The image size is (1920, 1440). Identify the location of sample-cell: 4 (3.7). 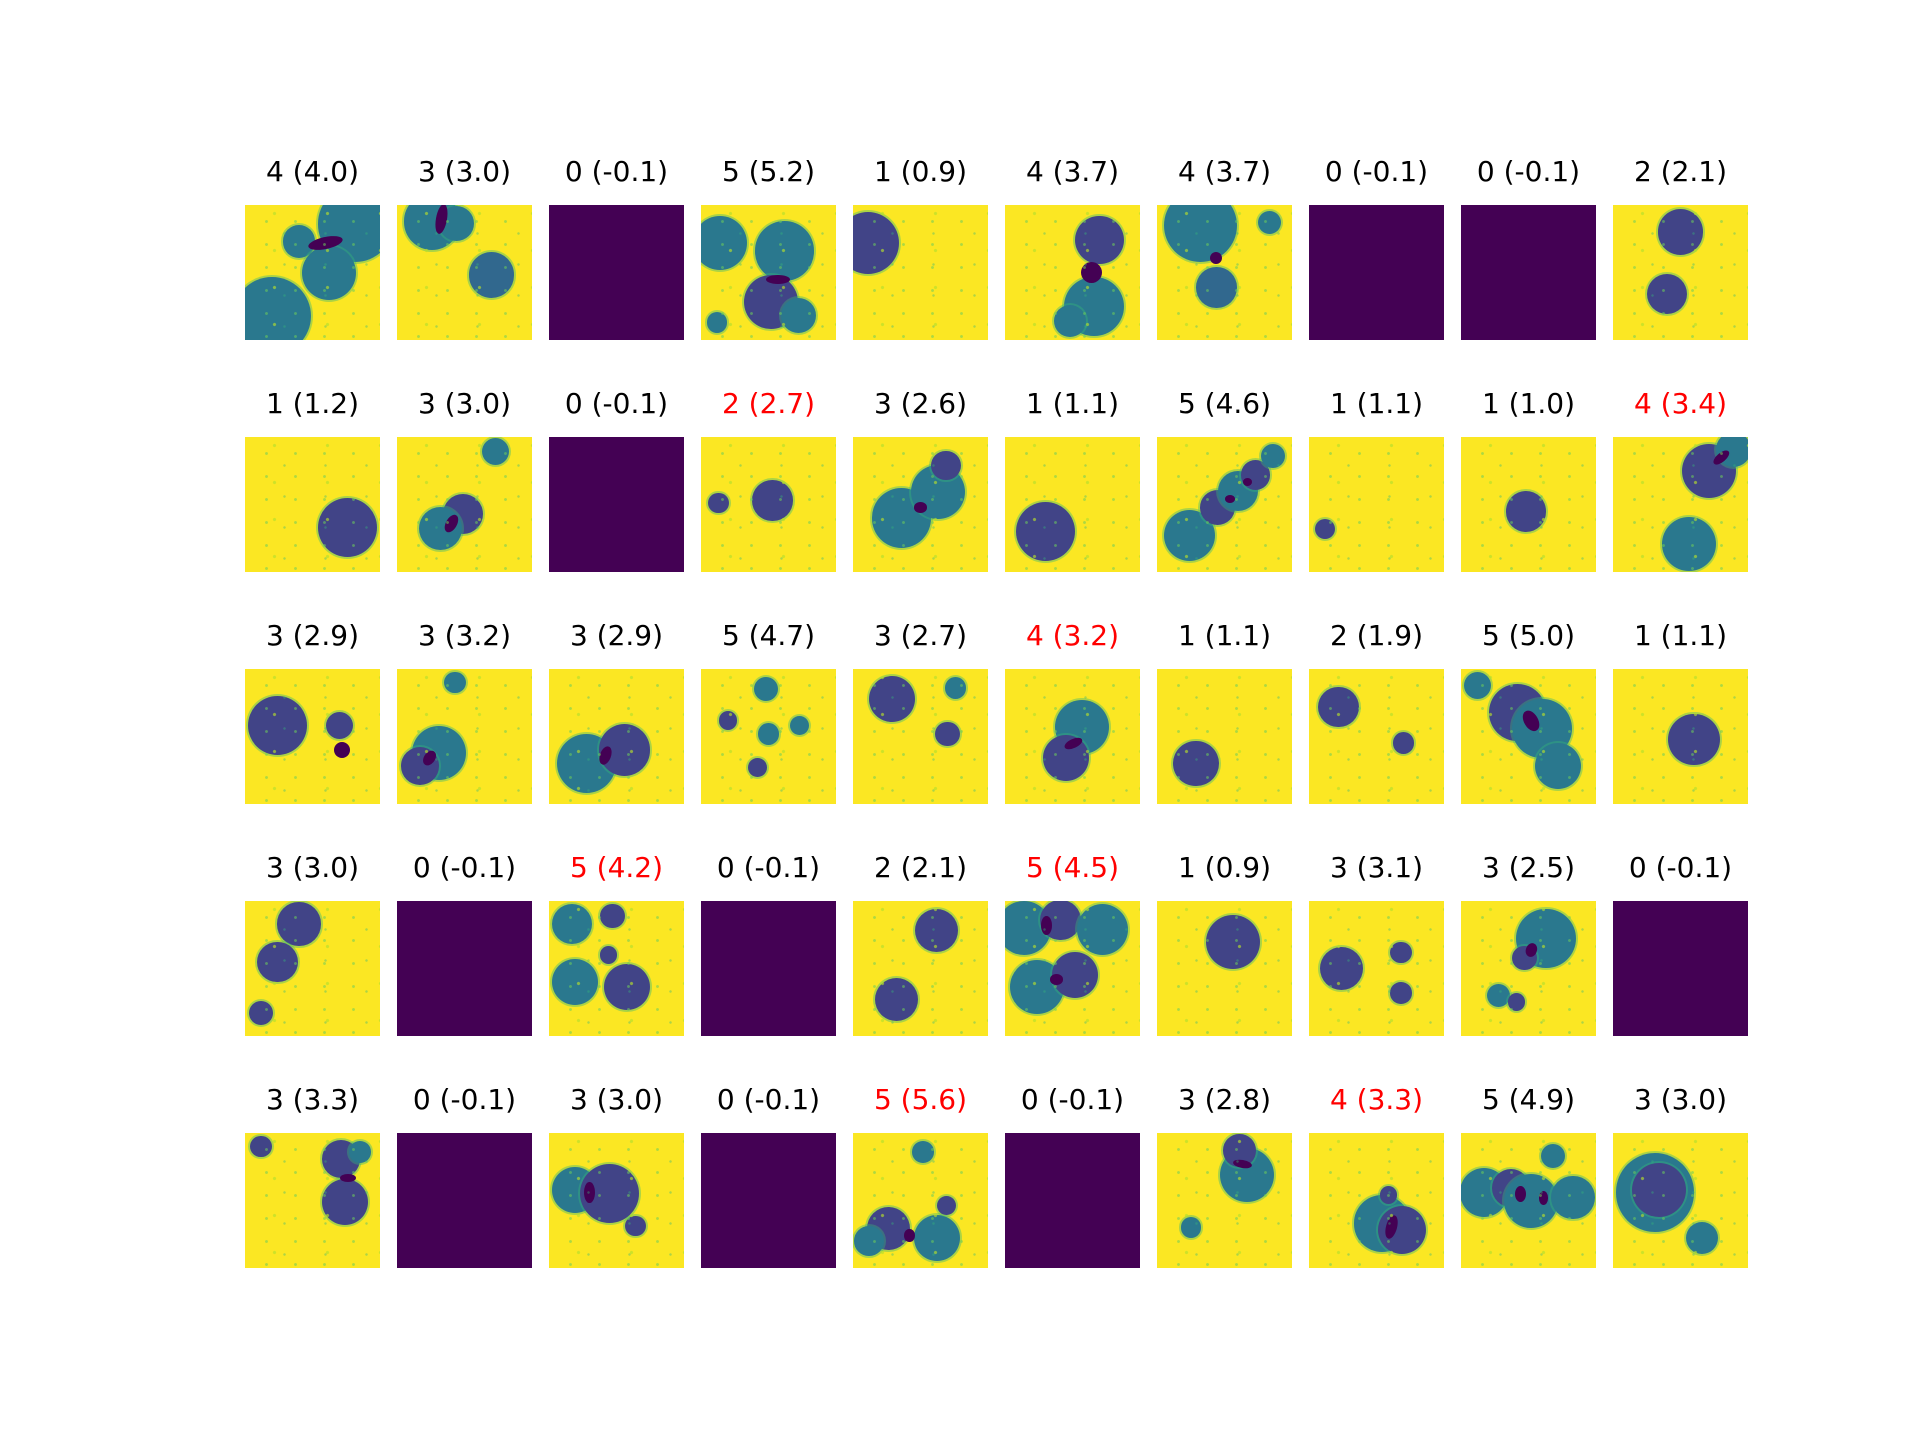
(1072, 246).